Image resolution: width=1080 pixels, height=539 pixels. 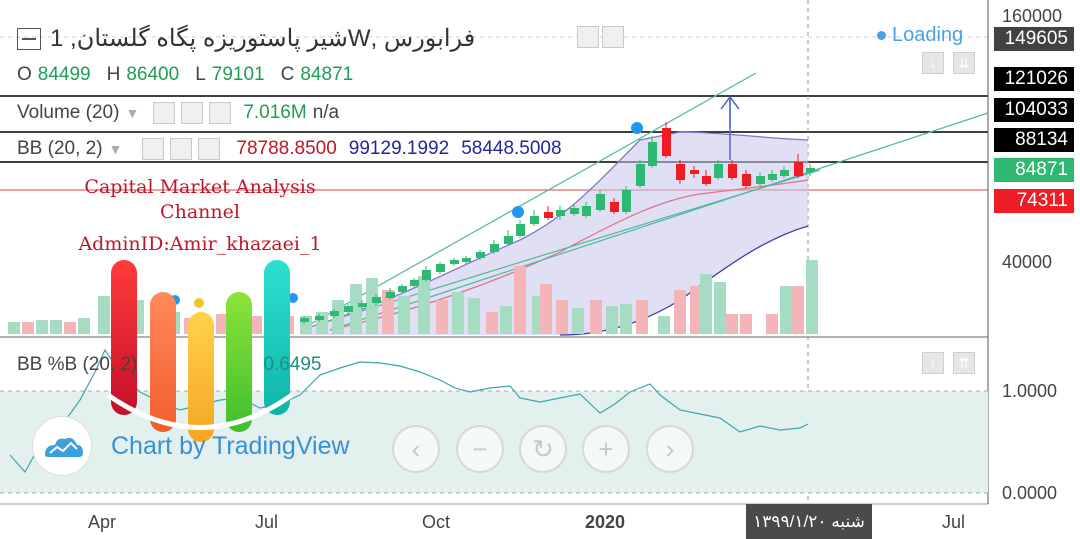 I want to click on arrow-up-icon: ↑, so click(x=933, y=363).